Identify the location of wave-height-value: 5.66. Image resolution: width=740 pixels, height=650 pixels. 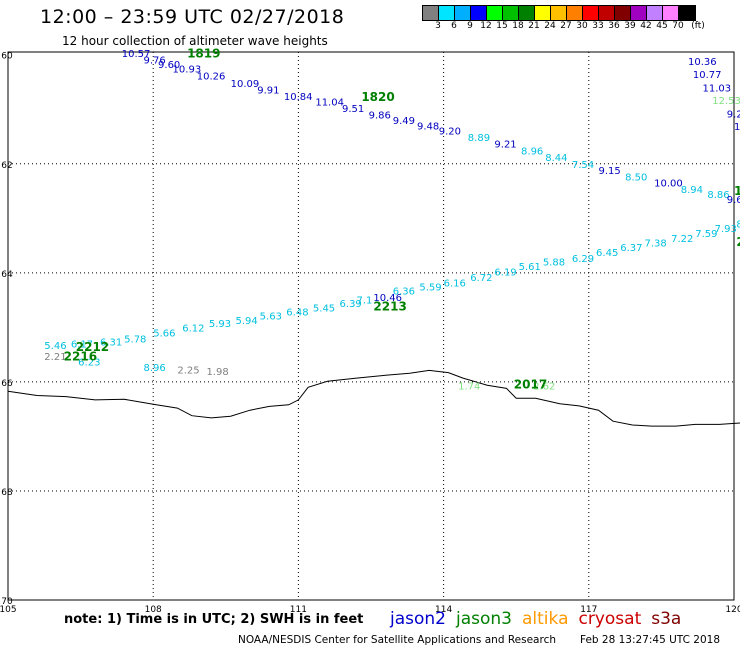
(164, 334).